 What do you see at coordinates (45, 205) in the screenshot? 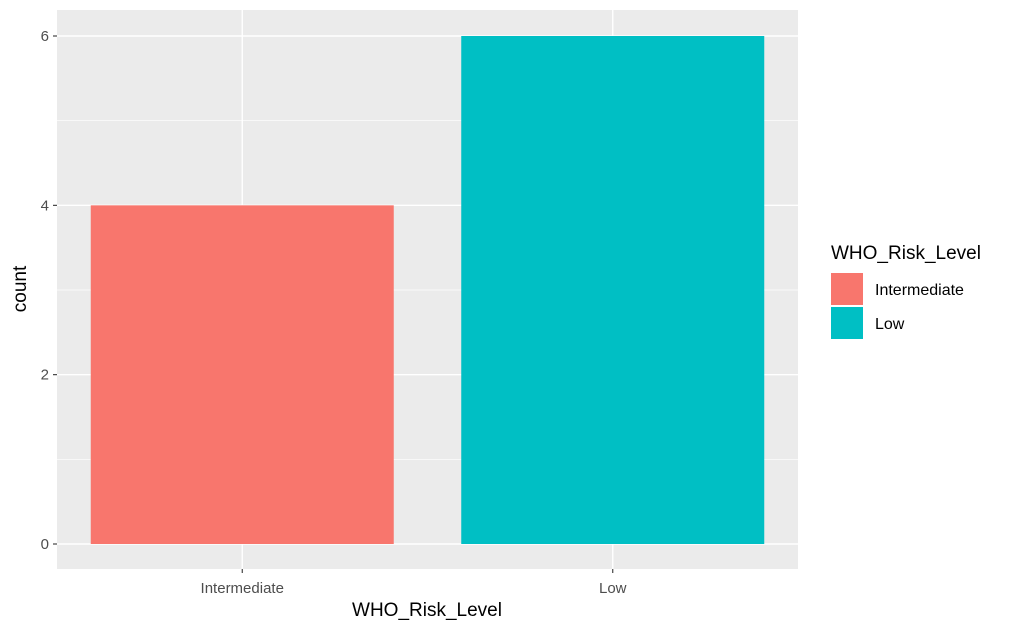
I see `y-tick-label: 4` at bounding box center [45, 205].